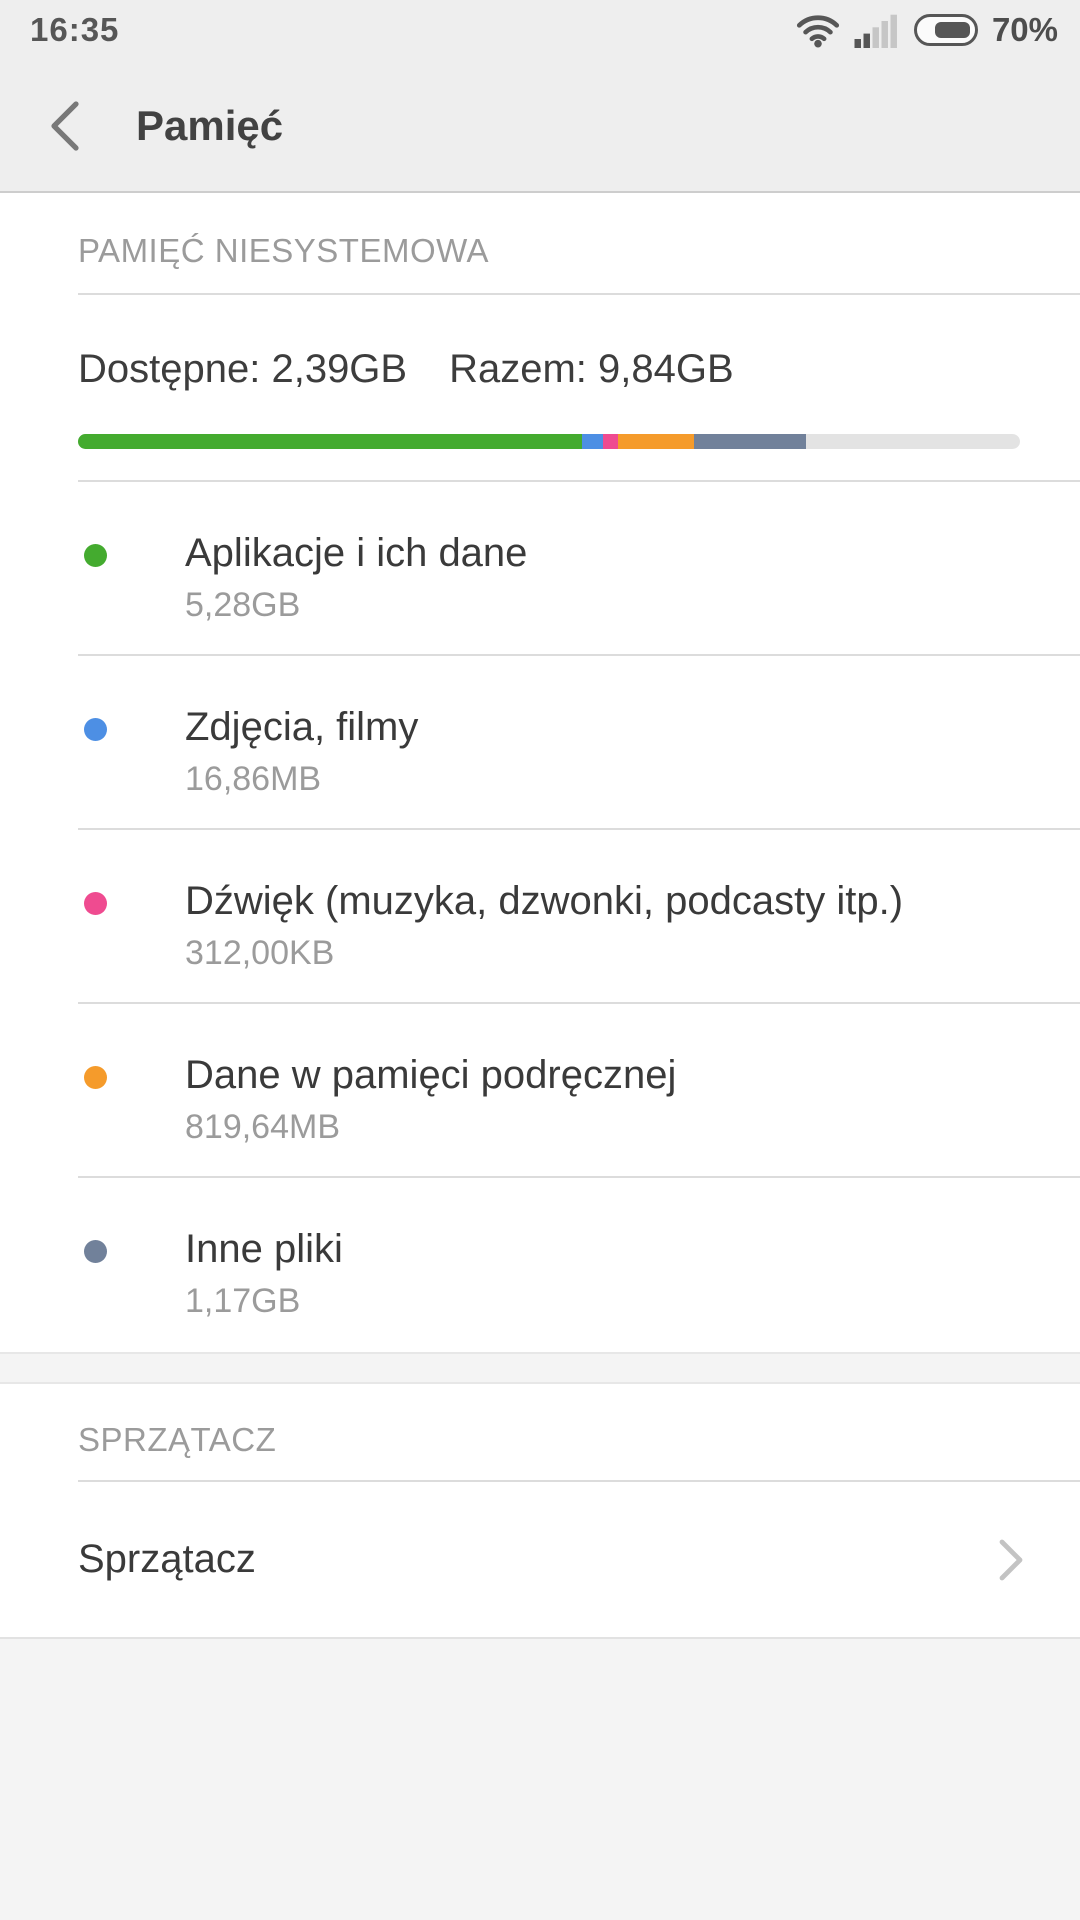 This screenshot has width=1080, height=1920. Describe the element at coordinates (540, 1433) in the screenshot. I see `cleaner-section-header: SPRZĄTACZ` at that location.